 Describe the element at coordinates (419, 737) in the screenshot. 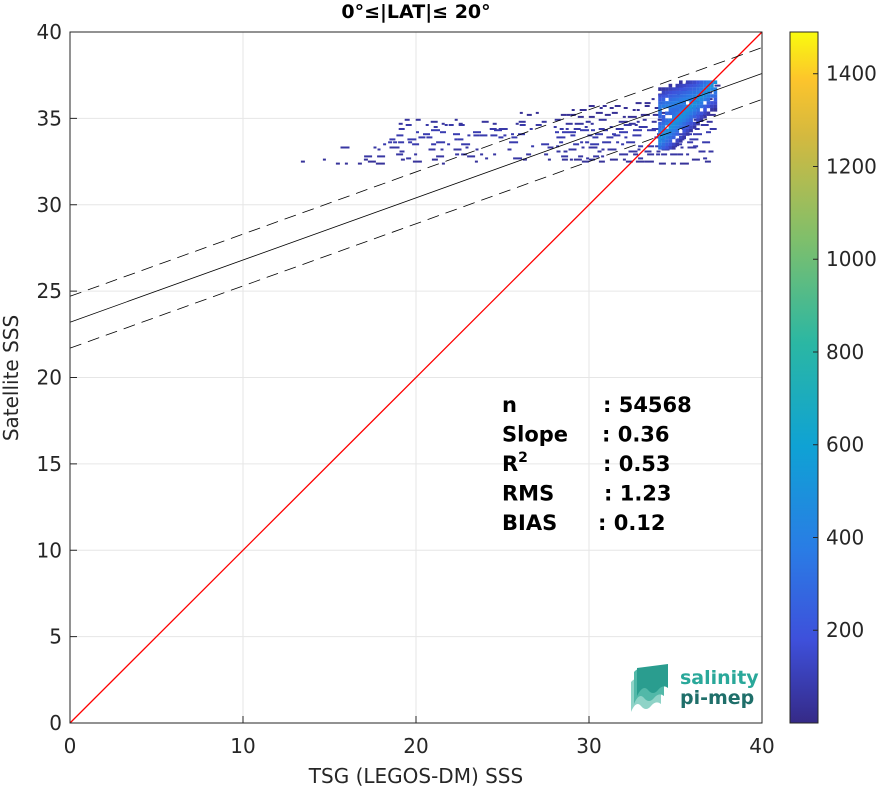

I see `x-axis: 0 10 20 30 40` at that location.